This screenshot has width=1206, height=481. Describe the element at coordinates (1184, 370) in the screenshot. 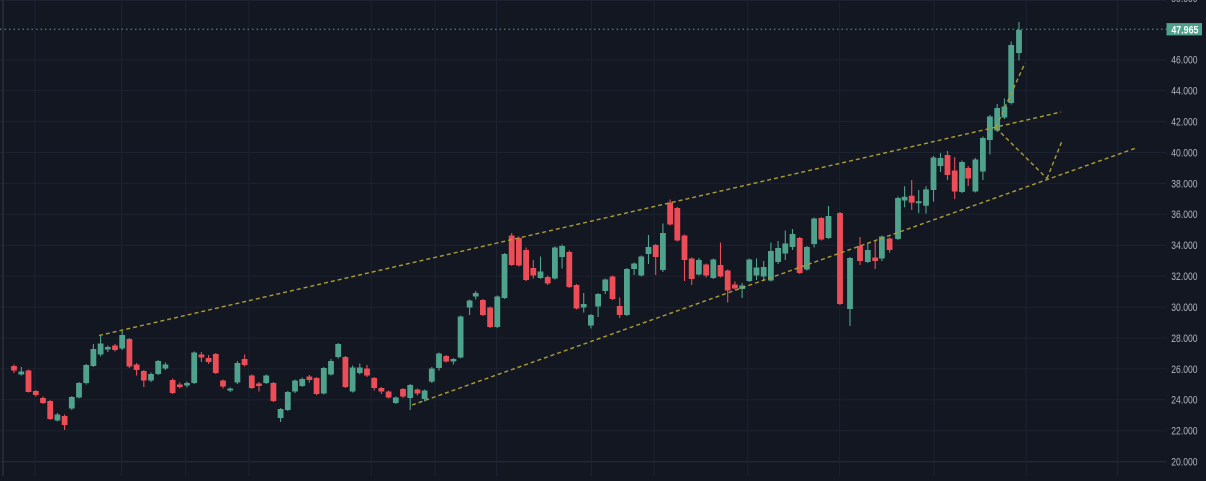

I see `svg-text: 26.000` at that location.